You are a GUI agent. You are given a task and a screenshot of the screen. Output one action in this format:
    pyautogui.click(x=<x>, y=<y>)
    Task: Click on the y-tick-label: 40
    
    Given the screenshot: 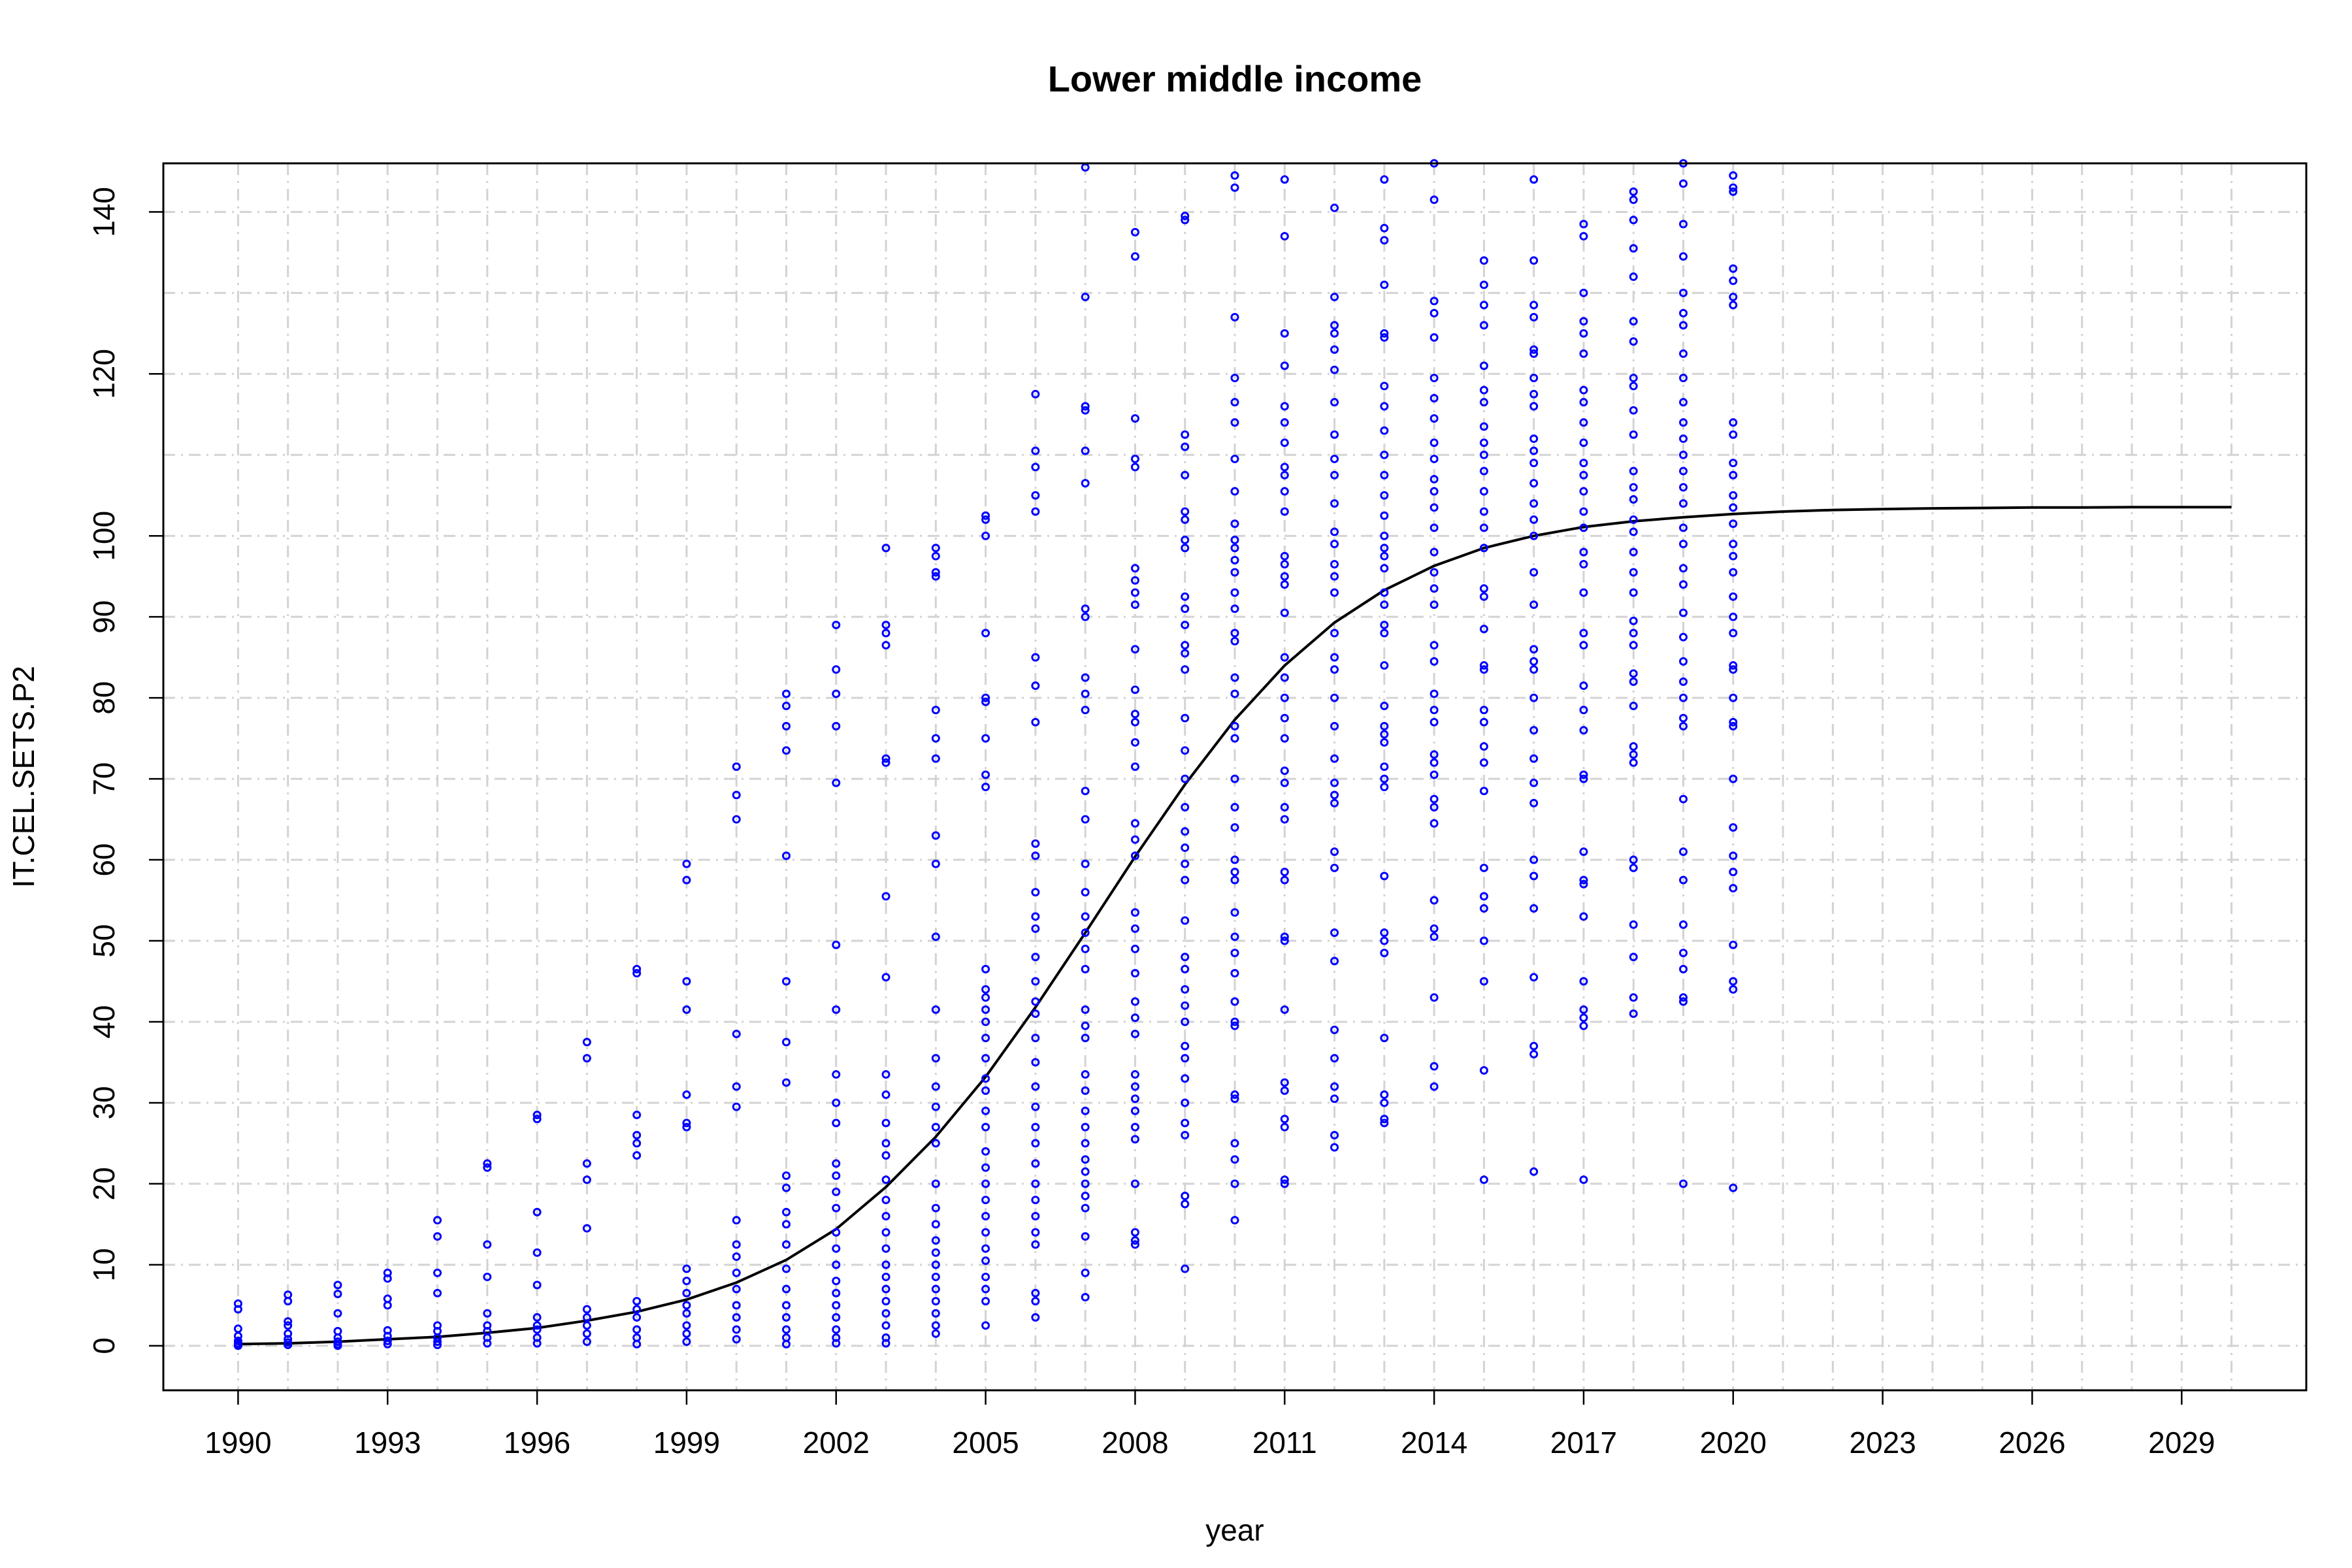 What is the action you would take?
    pyautogui.click(x=104, y=1021)
    